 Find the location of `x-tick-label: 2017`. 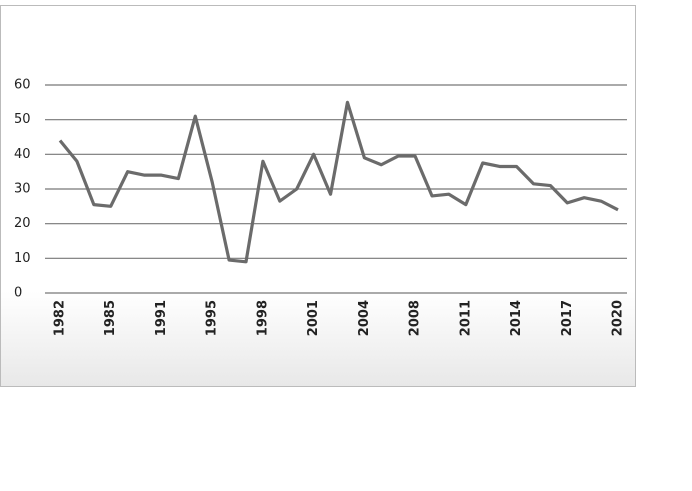

x-tick-label: 2017 is located at coordinates (567, 318).